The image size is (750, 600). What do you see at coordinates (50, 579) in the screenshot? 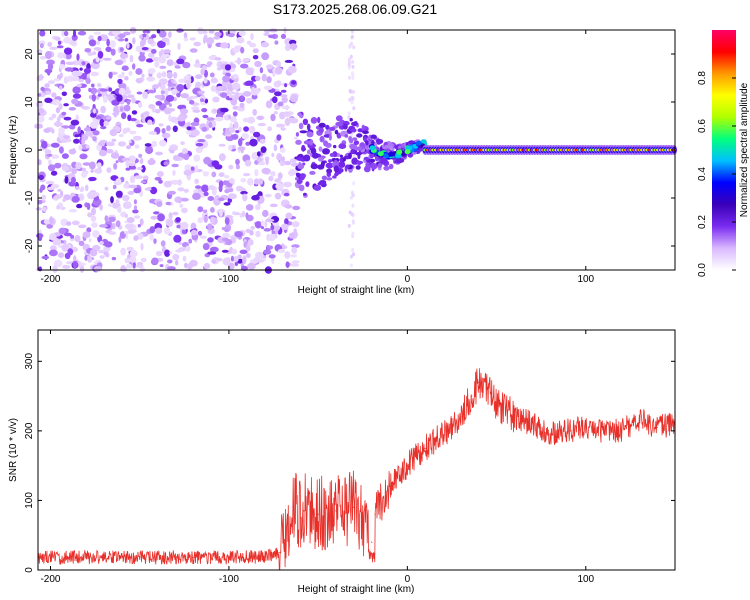
I see `x-tick-label: -200` at bounding box center [50, 579].